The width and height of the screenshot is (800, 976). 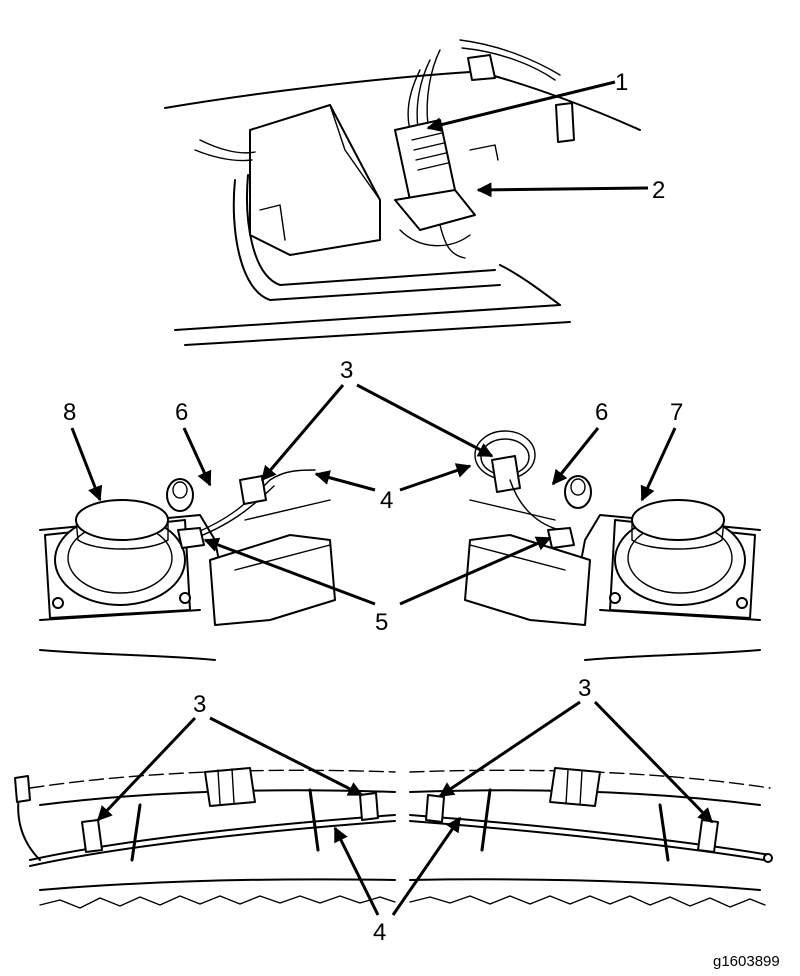 What do you see at coordinates (386, 500) in the screenshot?
I see `callout-4-middle: 4` at bounding box center [386, 500].